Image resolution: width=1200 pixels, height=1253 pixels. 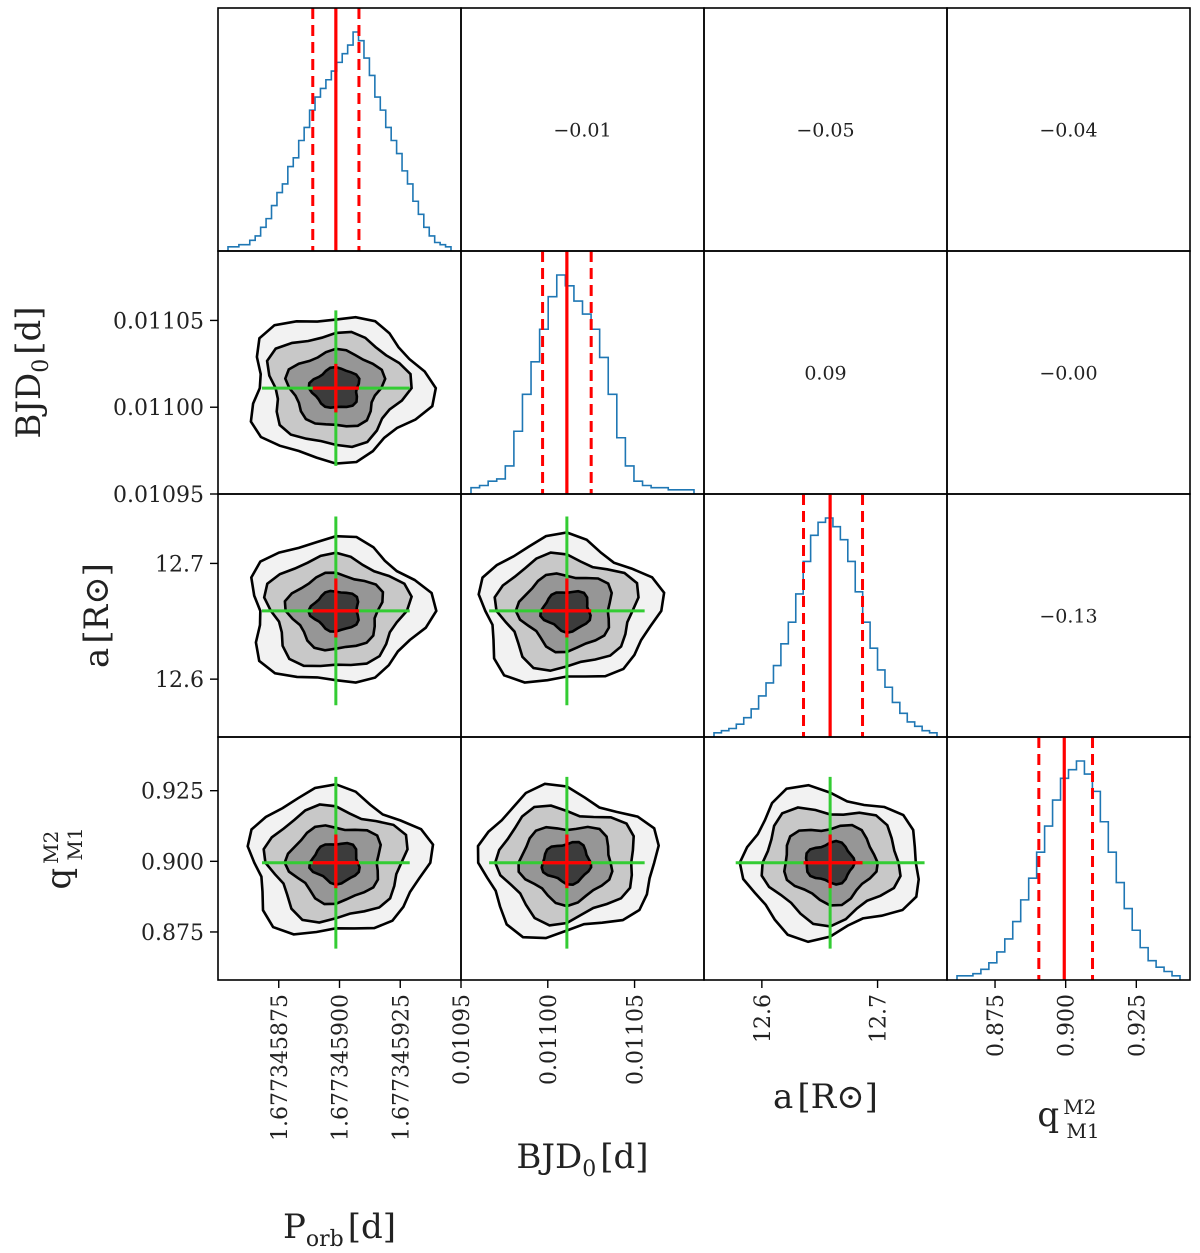 I want to click on x-axis-label-porb: Porb [d], so click(x=339, y=1229).